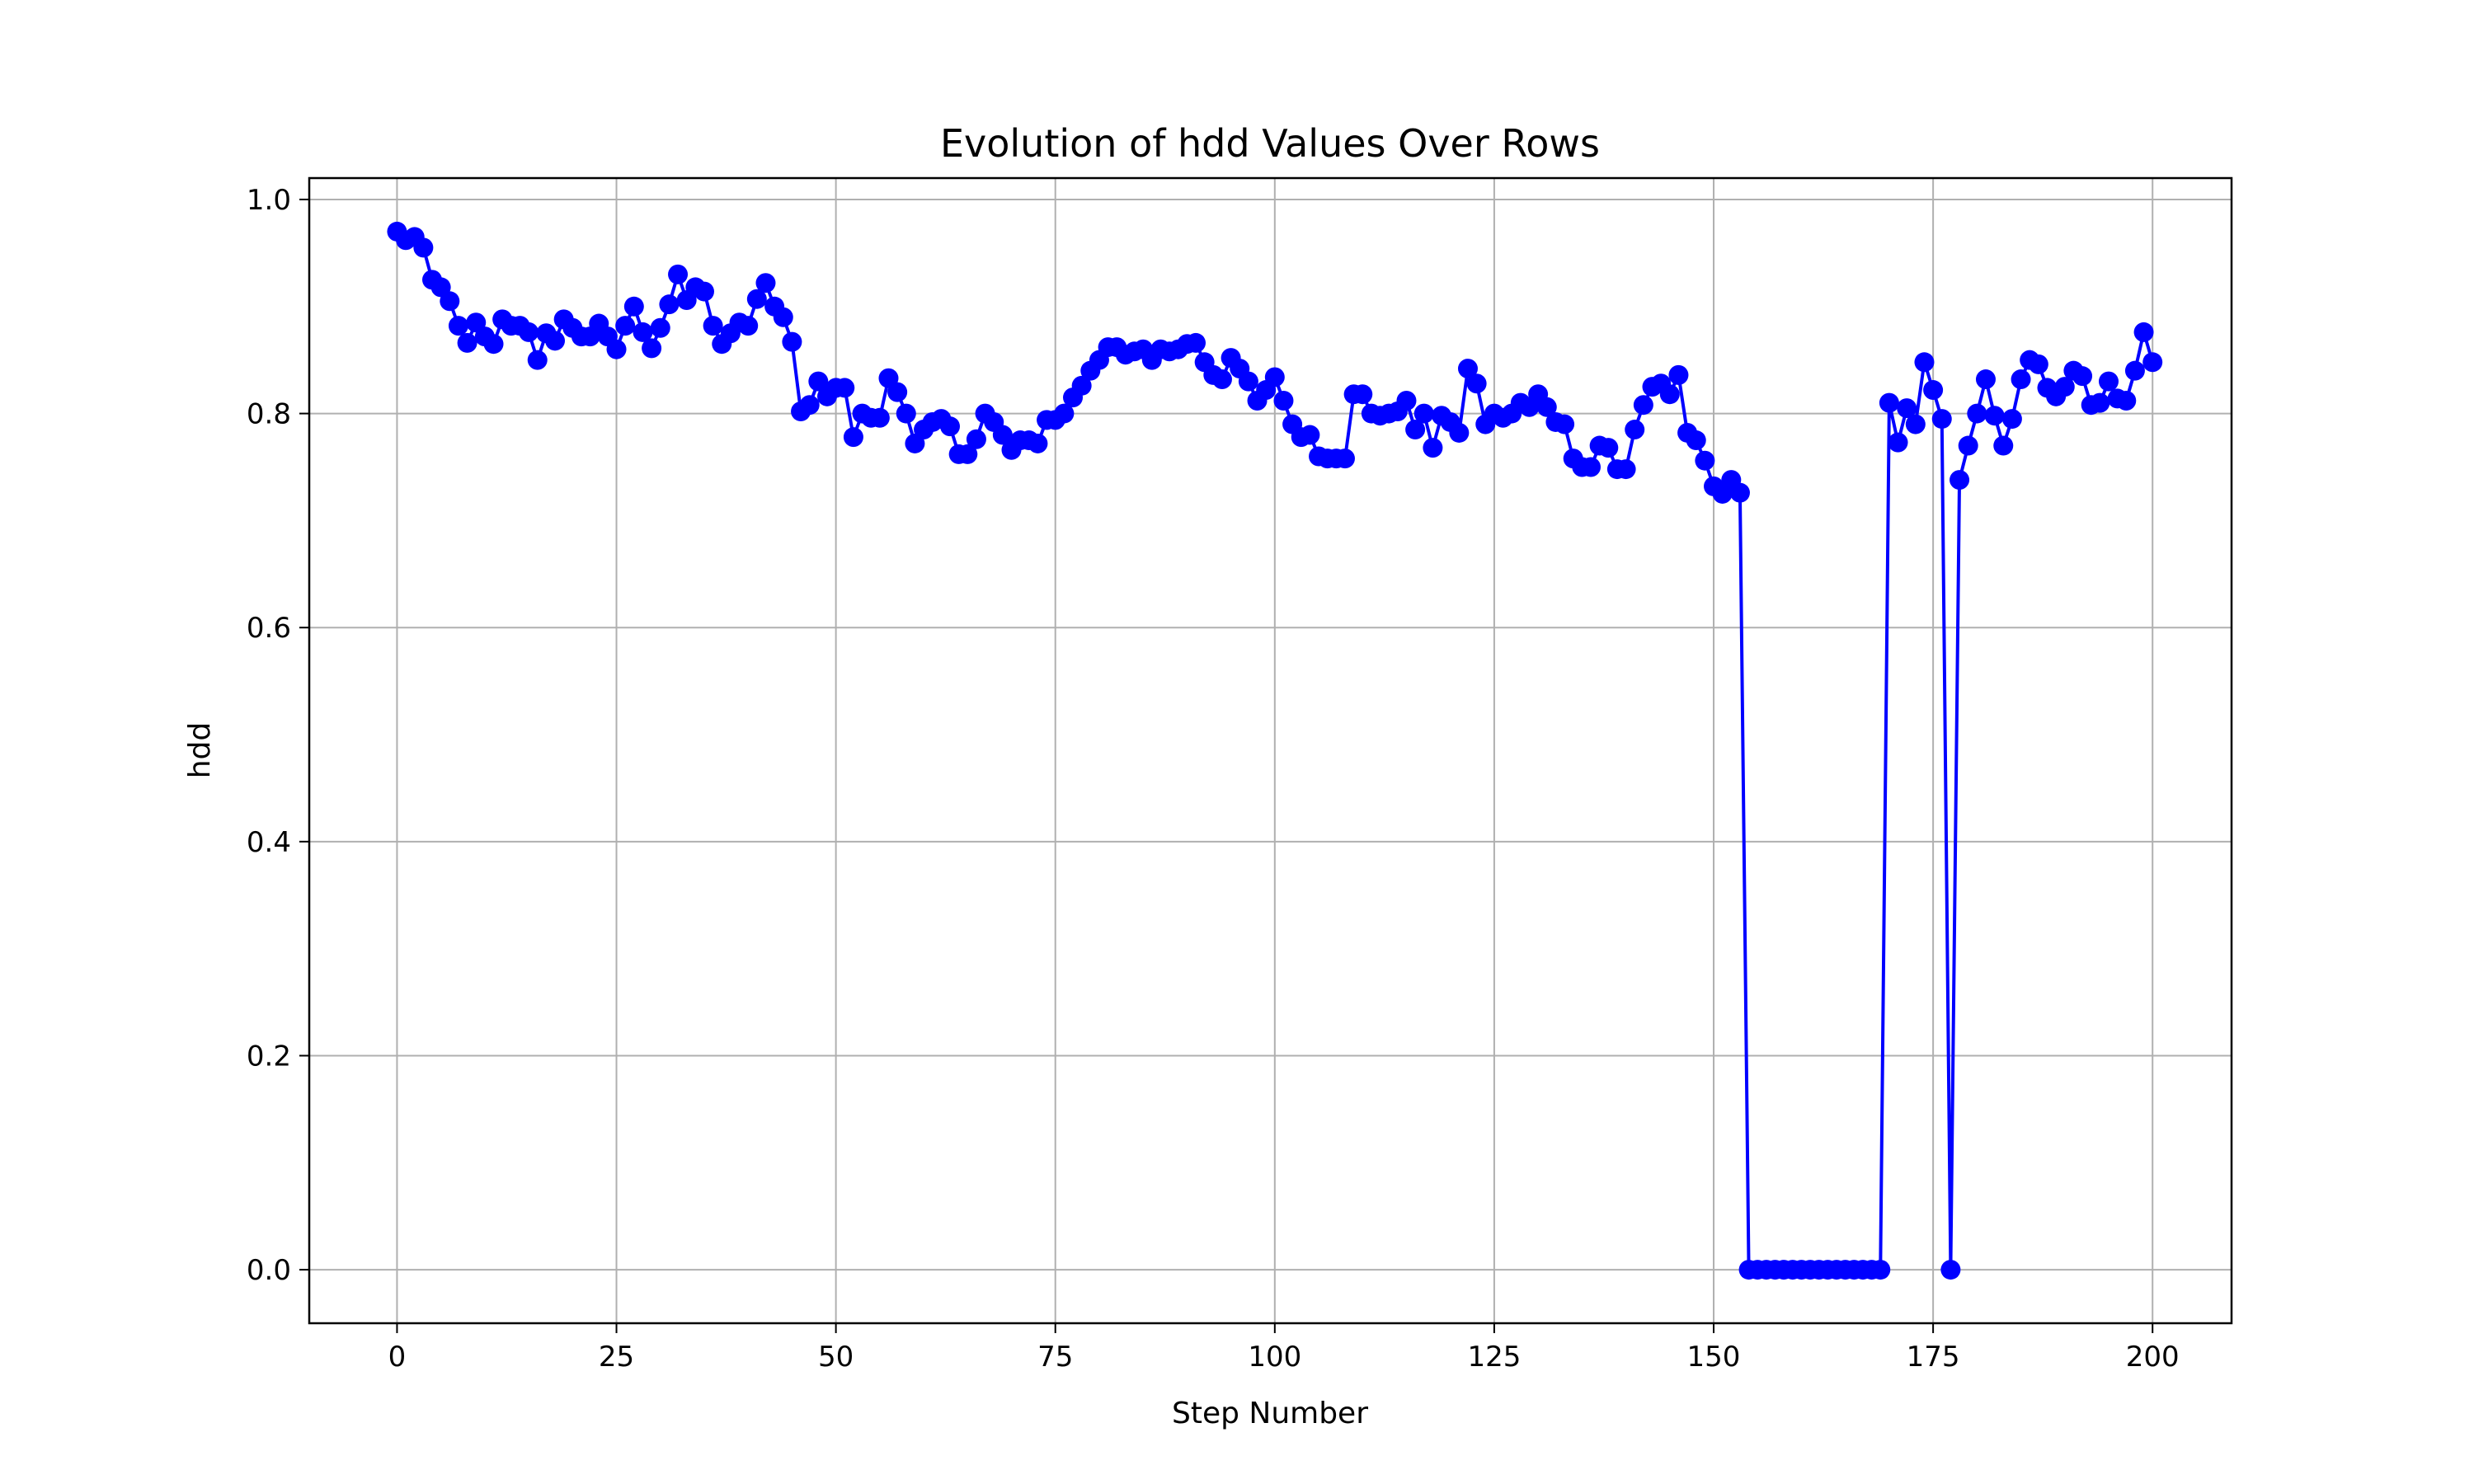 The width and height of the screenshot is (2474, 1484). I want to click on chart-title: Evolution of hdd Values Over Rows, so click(1270, 143).